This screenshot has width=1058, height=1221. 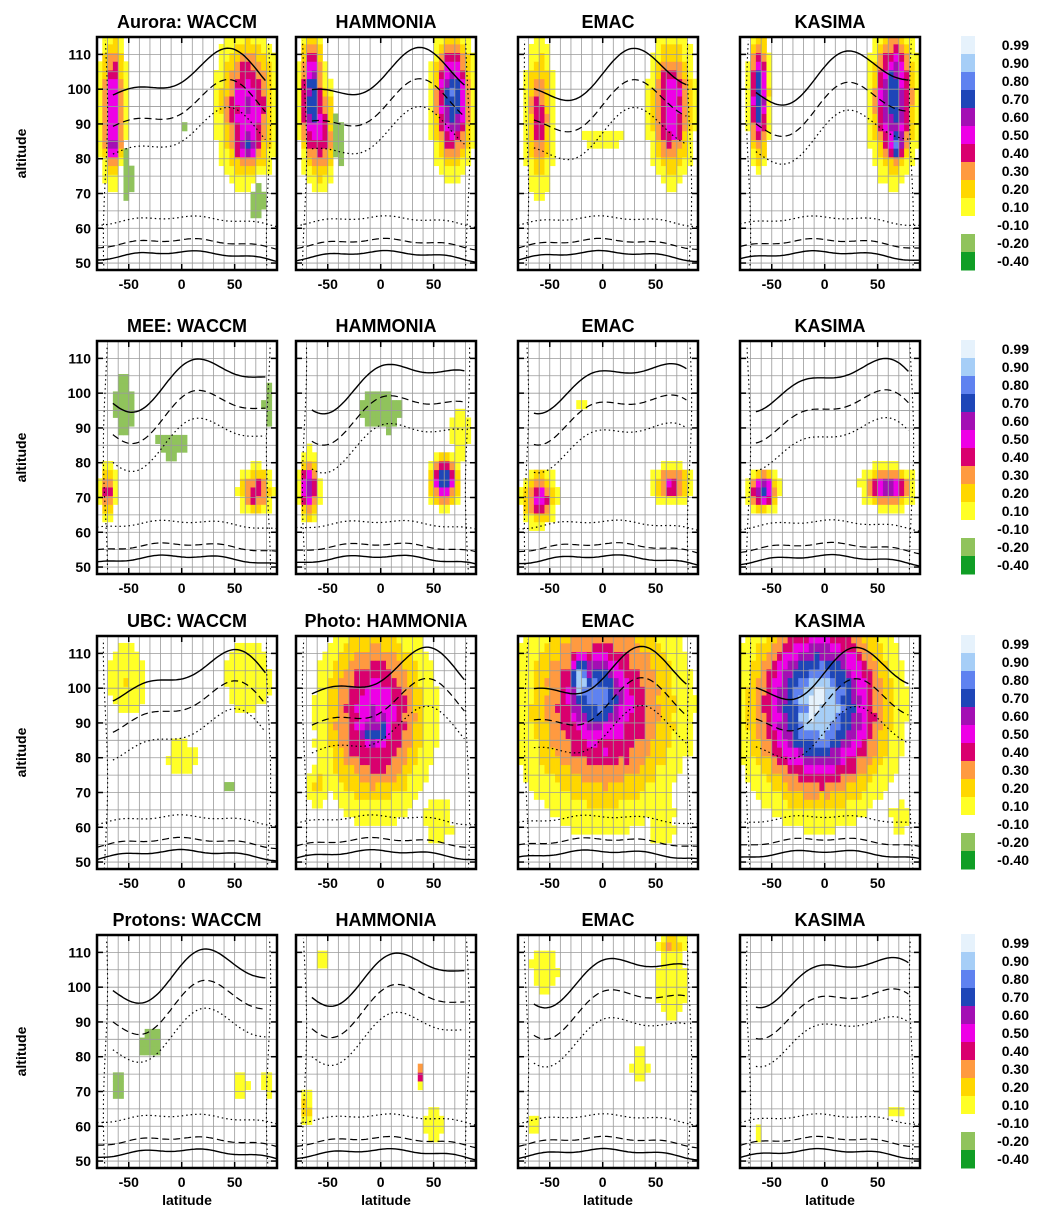 I want to click on colorbar-label: 0.10, so click(x=1015, y=1105).